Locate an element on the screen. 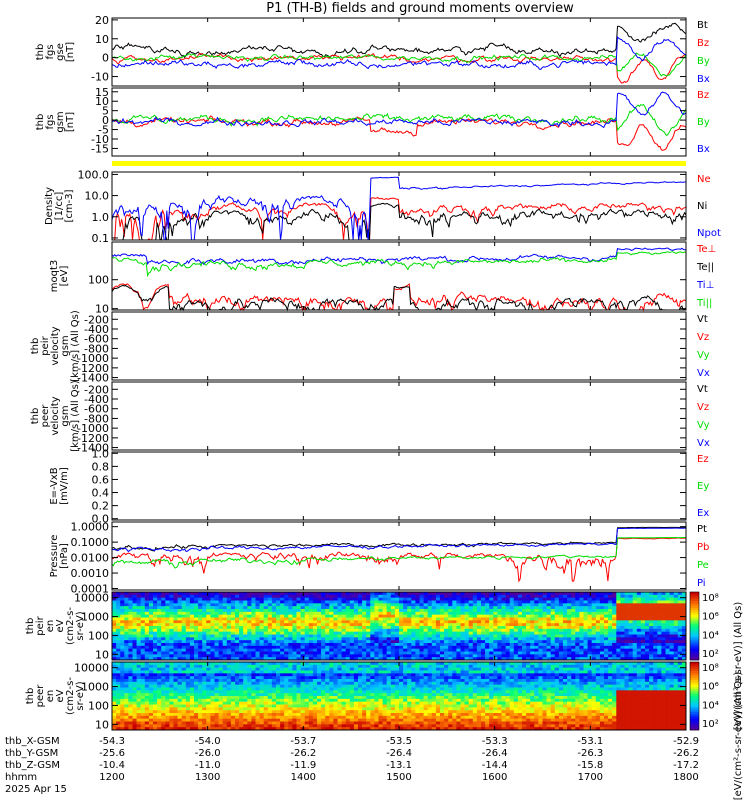 The width and height of the screenshot is (750, 804). orbit-value: -17.2 is located at coordinates (686, 765).